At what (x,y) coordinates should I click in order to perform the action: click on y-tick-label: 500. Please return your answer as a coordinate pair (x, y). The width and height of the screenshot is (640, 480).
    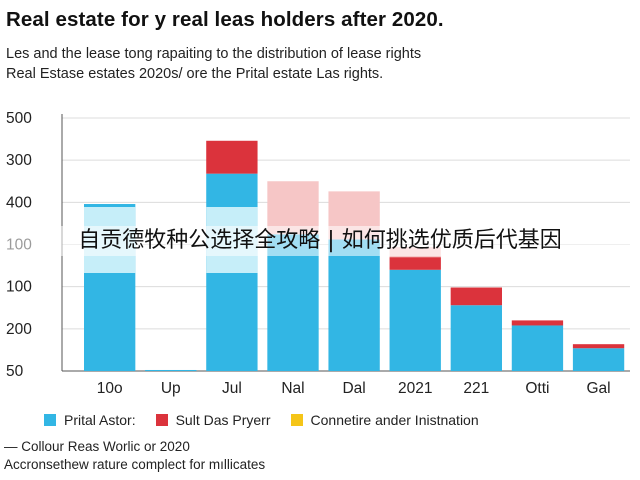
    Looking at the image, I should click on (19, 118).